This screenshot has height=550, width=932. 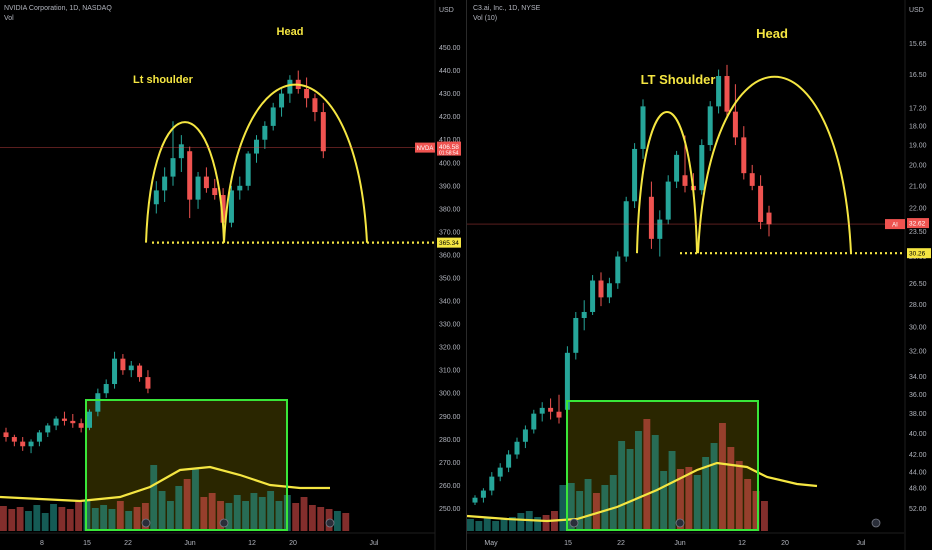 What do you see at coordinates (450, 279) in the screenshot?
I see `y-tick-label: 350.00` at bounding box center [450, 279].